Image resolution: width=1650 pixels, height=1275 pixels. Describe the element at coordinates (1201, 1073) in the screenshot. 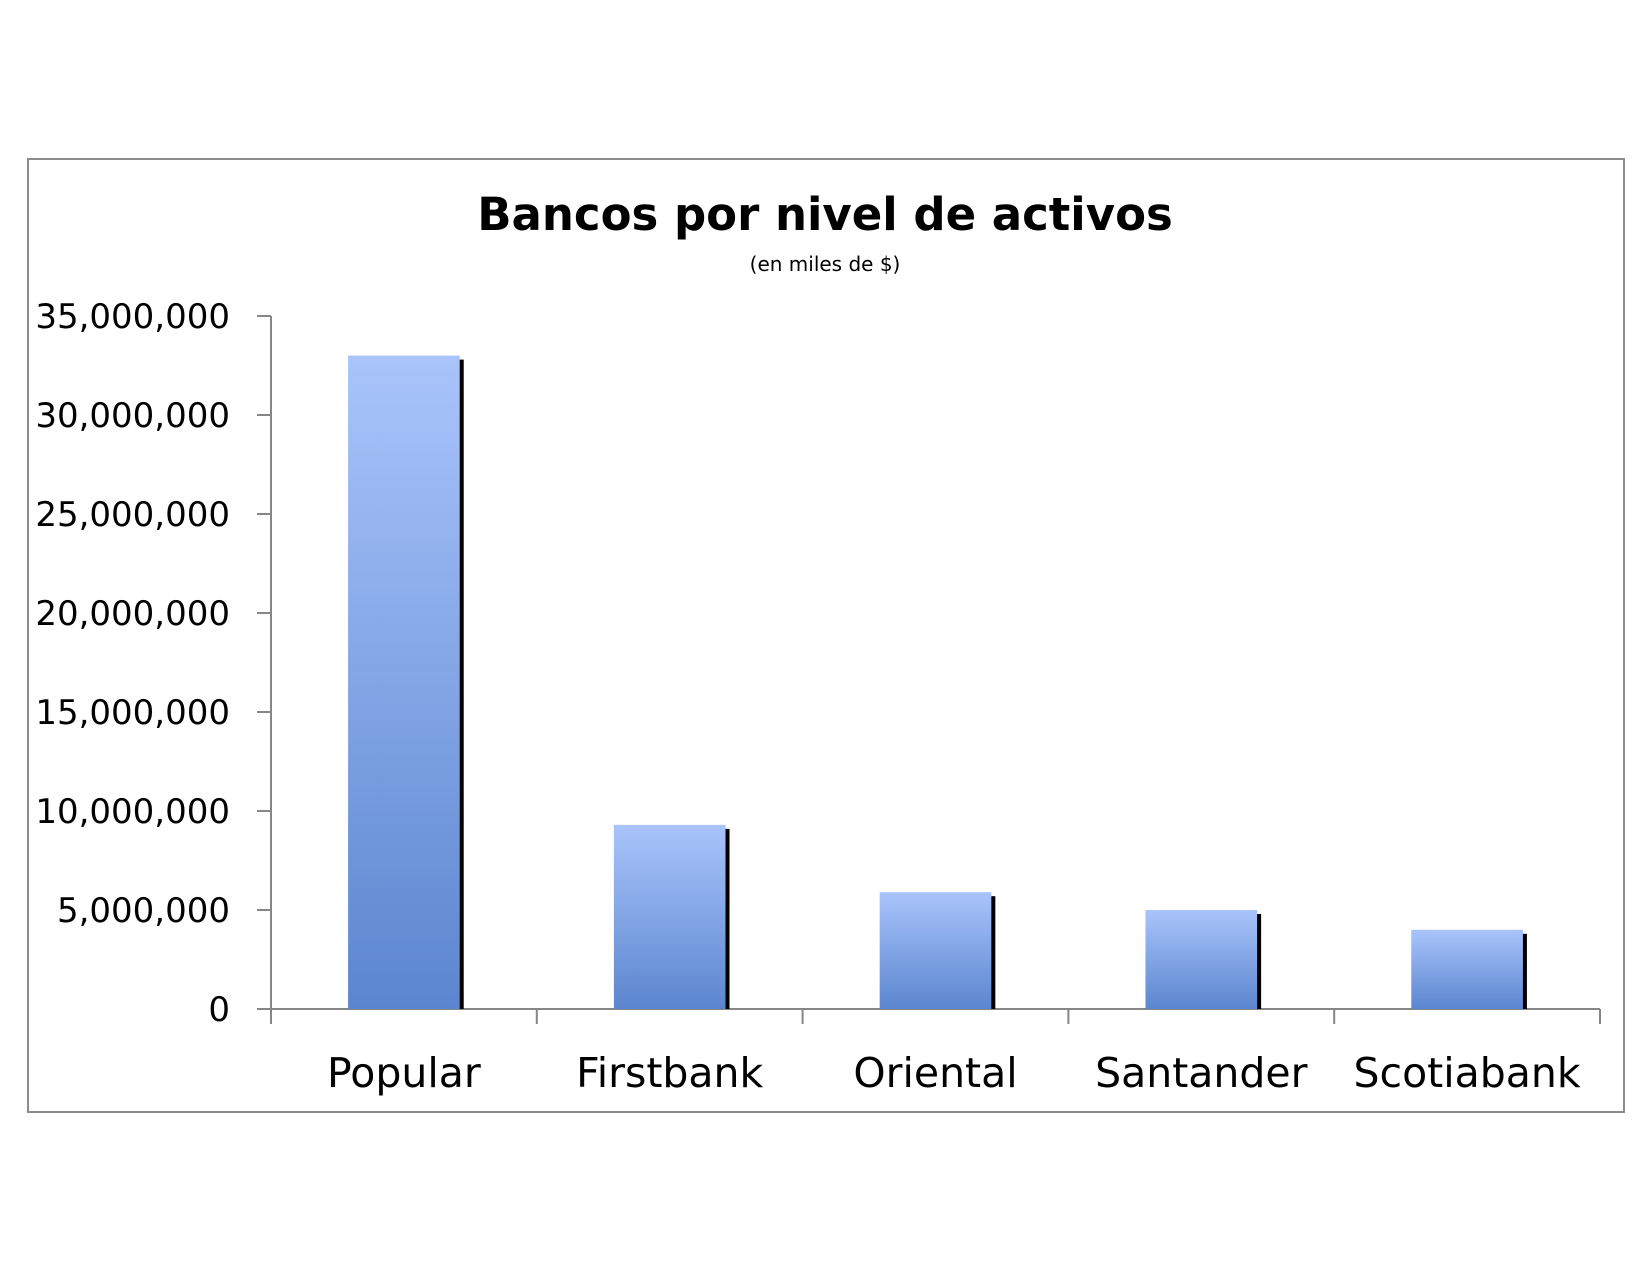

I see `x-tick-label: Santander` at that location.